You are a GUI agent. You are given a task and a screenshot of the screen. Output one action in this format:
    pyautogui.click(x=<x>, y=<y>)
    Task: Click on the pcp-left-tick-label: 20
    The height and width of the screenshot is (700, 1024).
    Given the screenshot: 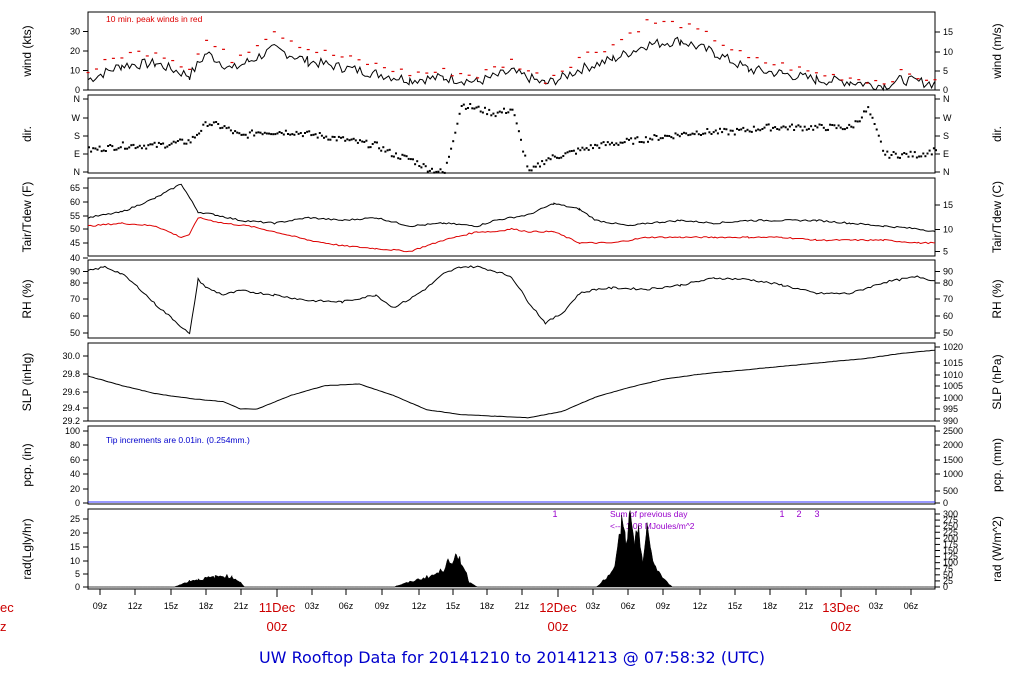 What is the action you would take?
    pyautogui.click(x=75, y=489)
    